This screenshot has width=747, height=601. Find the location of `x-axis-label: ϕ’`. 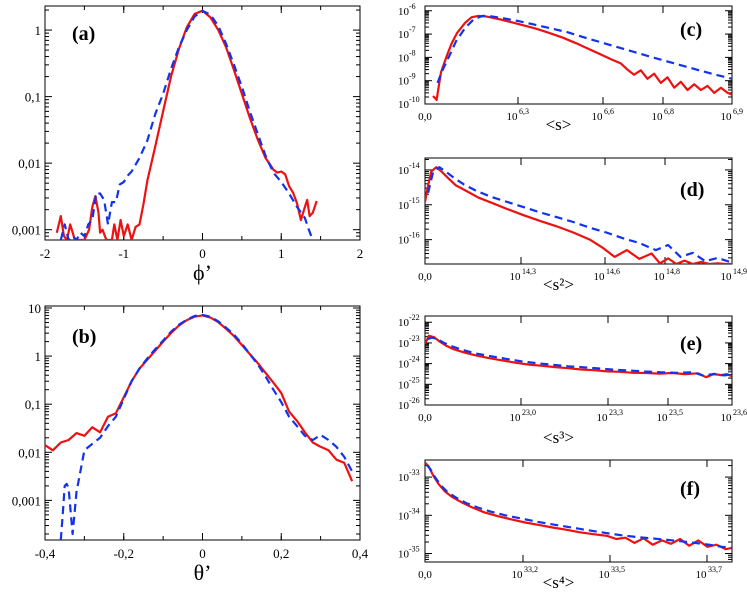

x-axis-label: ϕ’ is located at coordinates (202, 272).